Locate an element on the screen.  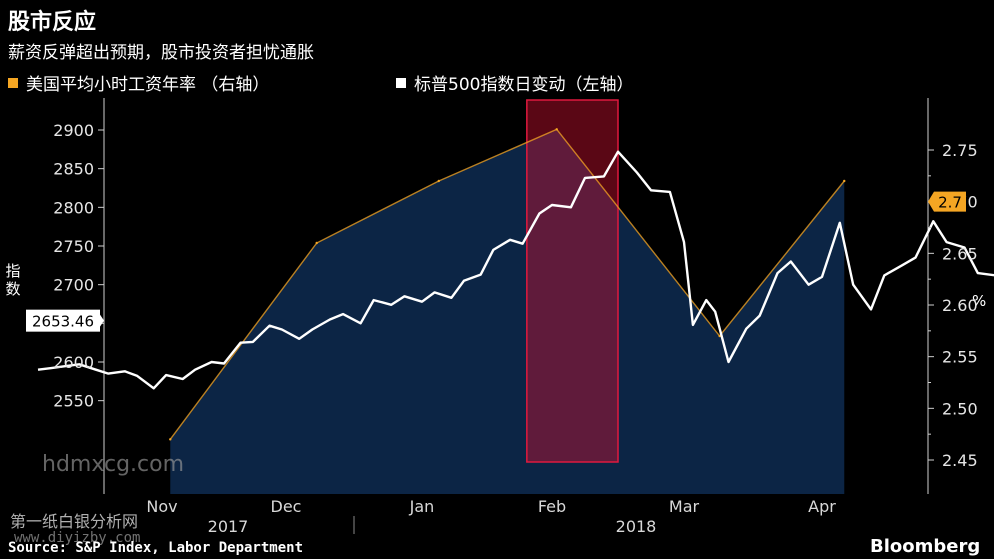
right-tick-label: 2.55 is located at coordinates (960, 357).